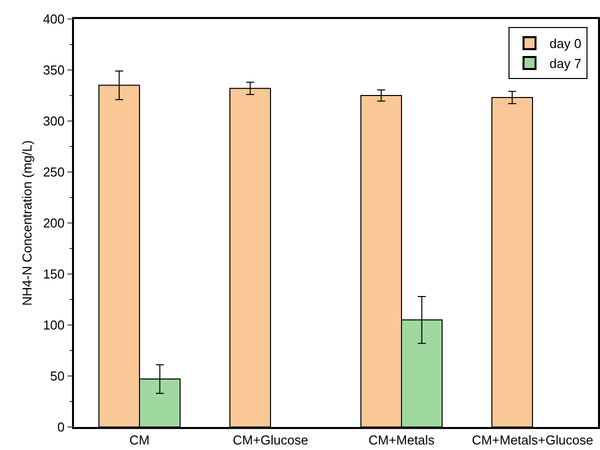 Image resolution: width=600 pixels, height=450 pixels. Describe the element at coordinates (533, 440) in the screenshot. I see `x-tick-label: CM+Metals+Glucose` at that location.